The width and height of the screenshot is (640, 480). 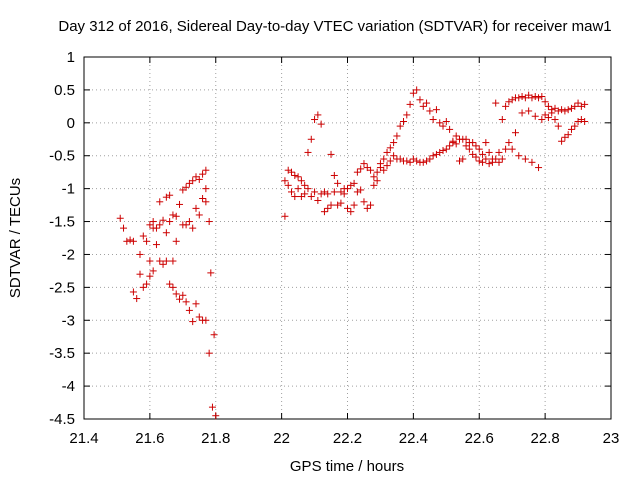 What do you see at coordinates (71, 57) in the screenshot?
I see `y-tick-label: 1` at bounding box center [71, 57].